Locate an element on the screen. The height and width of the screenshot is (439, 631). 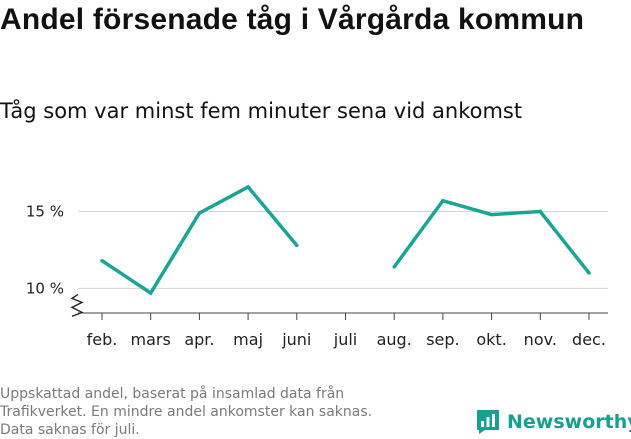
gridlines is located at coordinates (343, 250).